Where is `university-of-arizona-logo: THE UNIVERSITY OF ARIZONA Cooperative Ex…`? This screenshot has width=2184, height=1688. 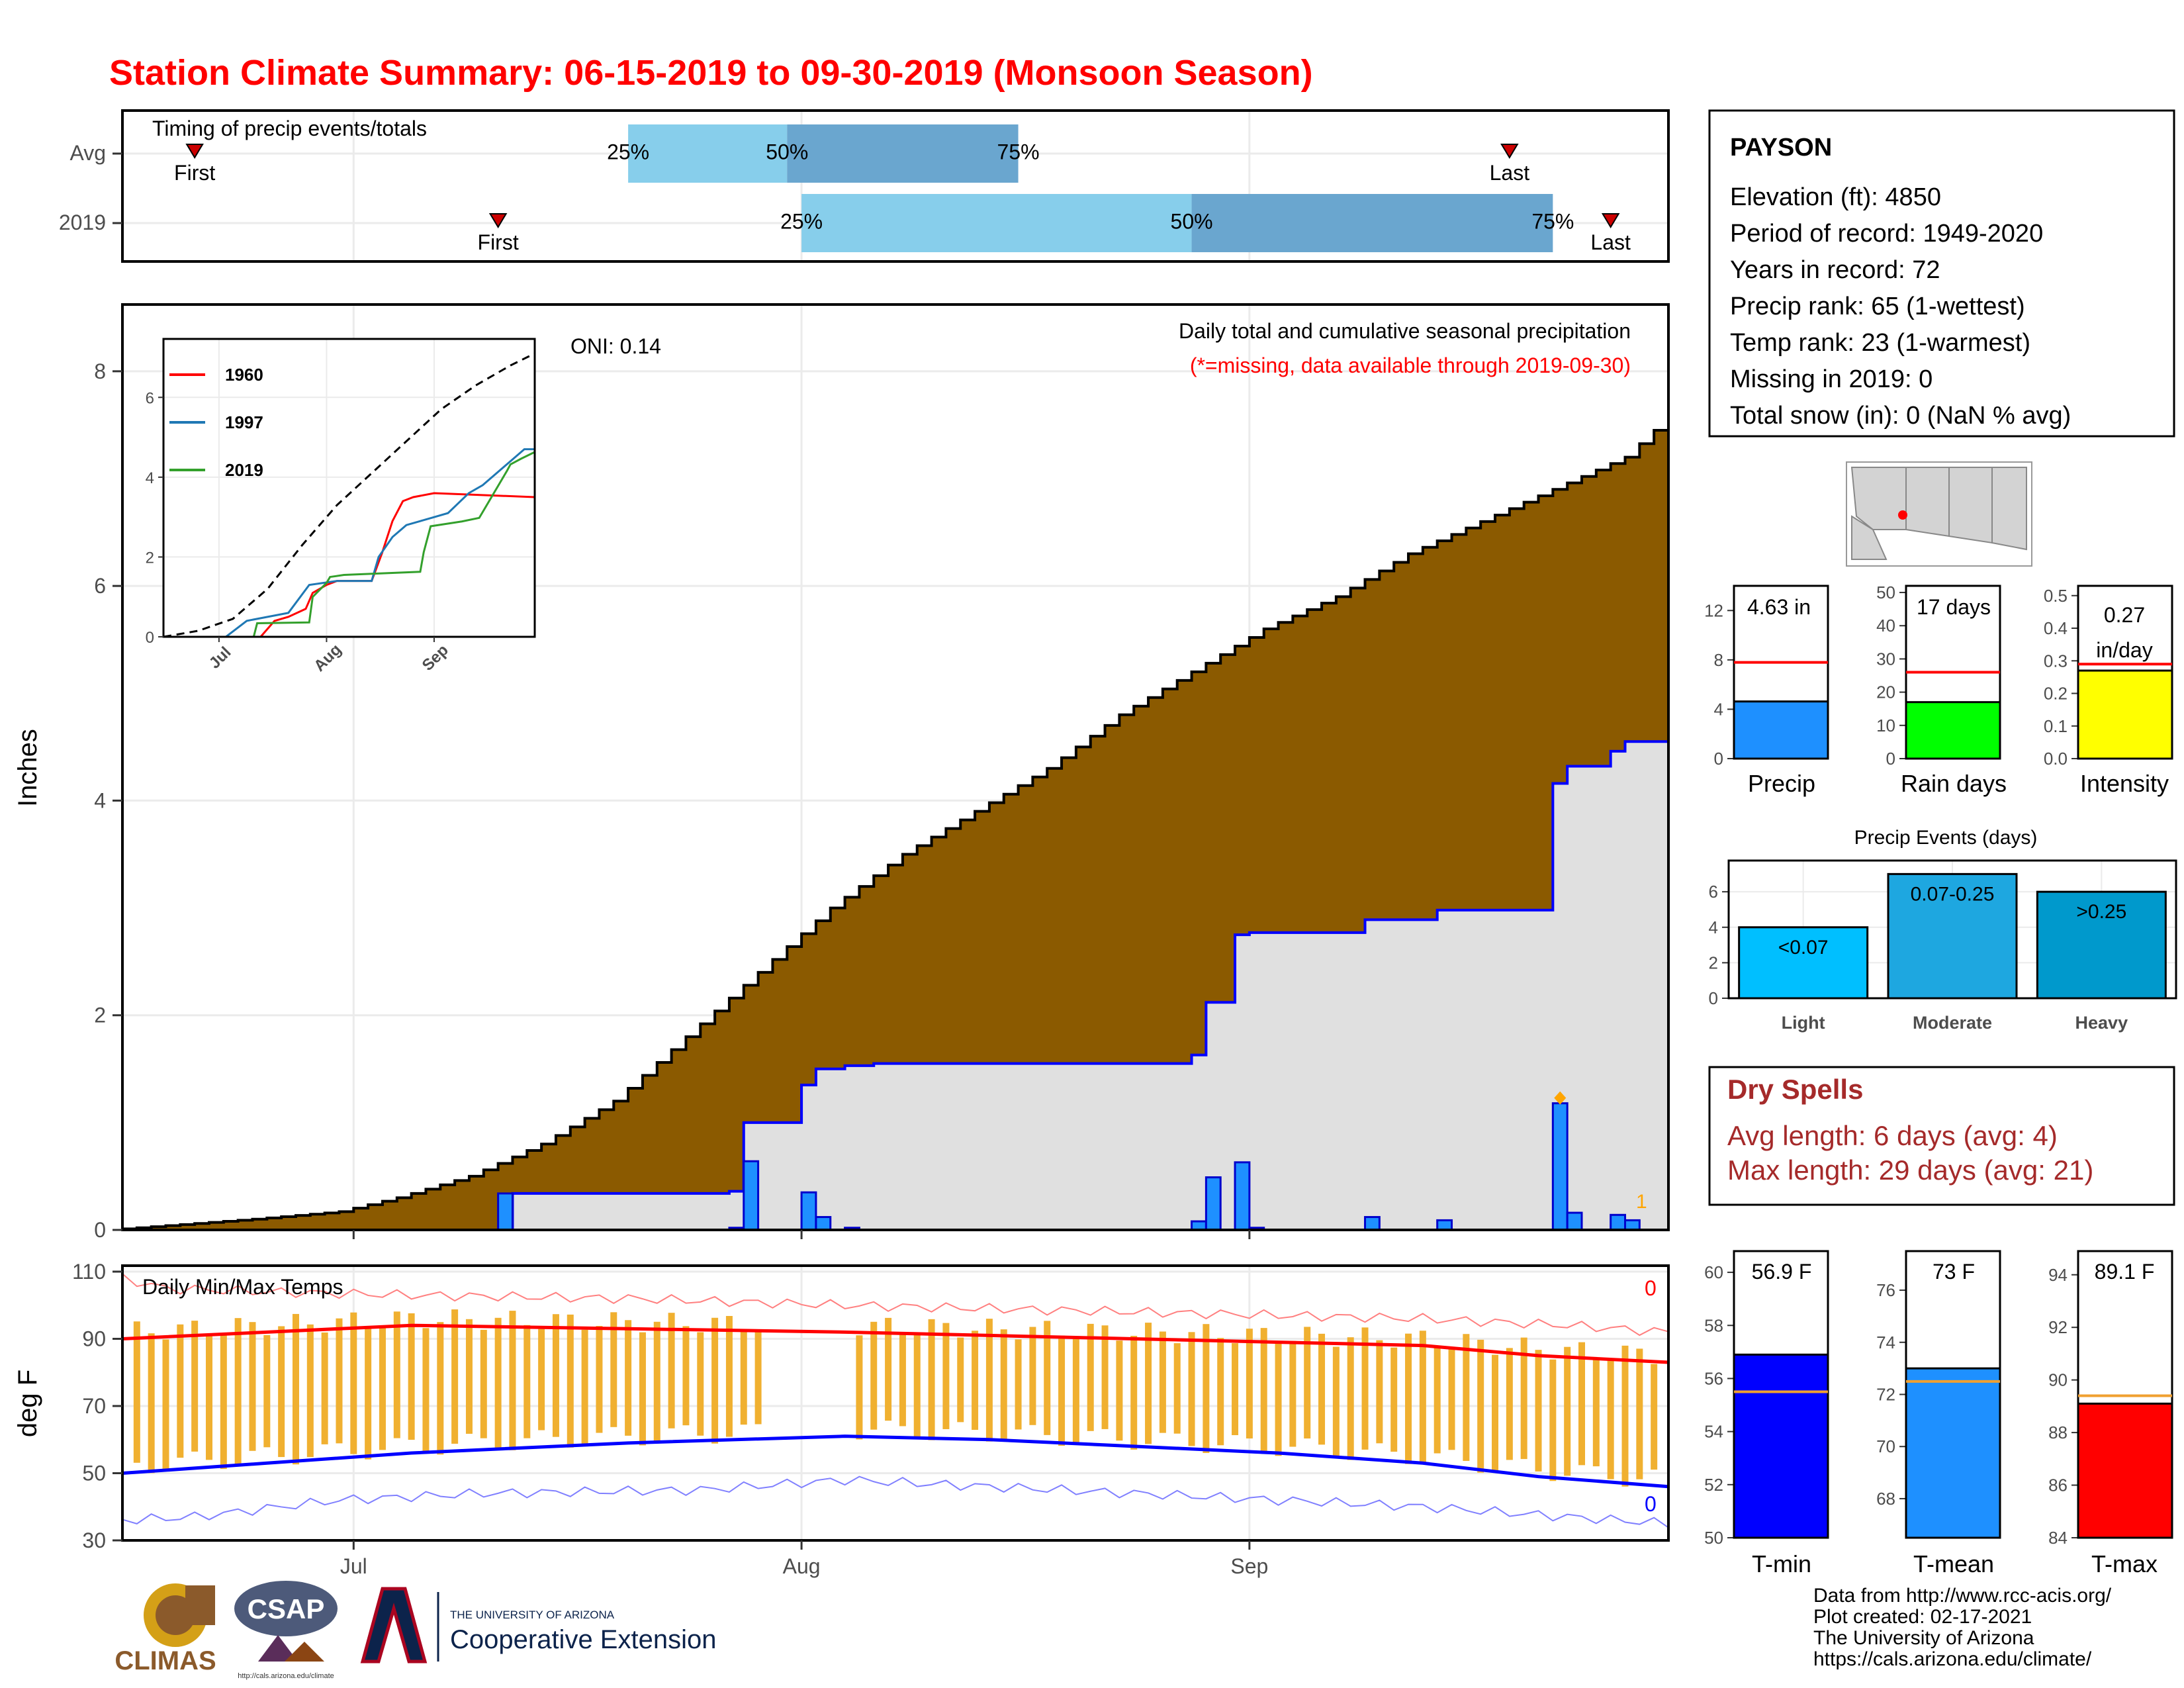 university-of-arizona-logo: THE UNIVERSITY OF ARIZONA Cooperative Ex… is located at coordinates (538, 1625).